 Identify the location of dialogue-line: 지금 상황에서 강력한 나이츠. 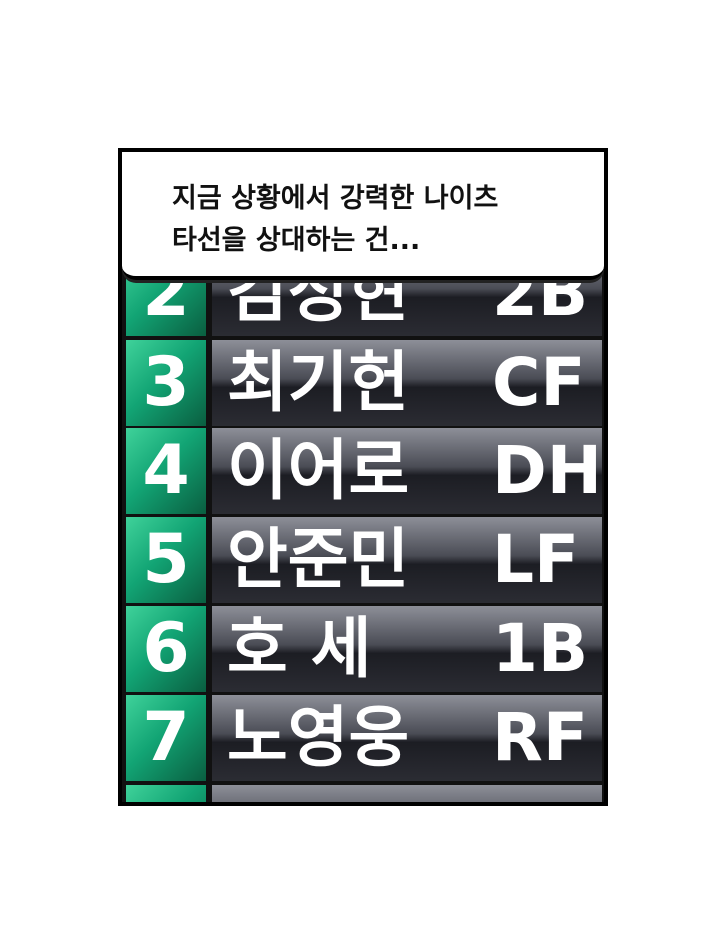
(335, 198).